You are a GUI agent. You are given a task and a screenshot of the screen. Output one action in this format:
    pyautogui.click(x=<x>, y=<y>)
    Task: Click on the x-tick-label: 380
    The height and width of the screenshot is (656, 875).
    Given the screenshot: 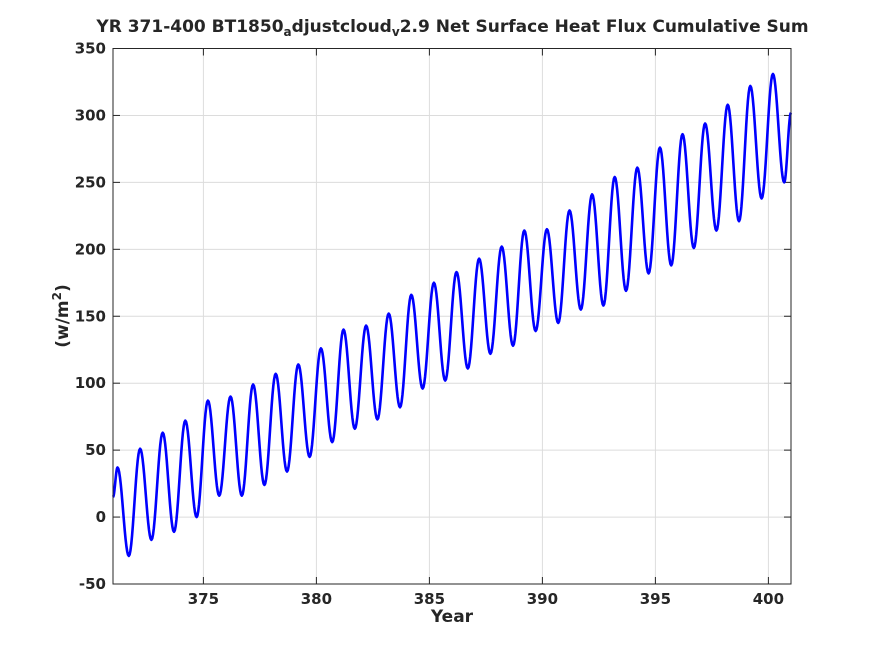 What is the action you would take?
    pyautogui.click(x=316, y=599)
    